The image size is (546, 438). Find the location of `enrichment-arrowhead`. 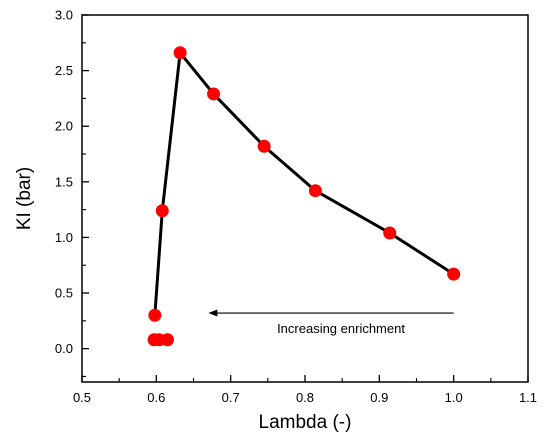

enrichment-arrowhead is located at coordinates (213, 313).